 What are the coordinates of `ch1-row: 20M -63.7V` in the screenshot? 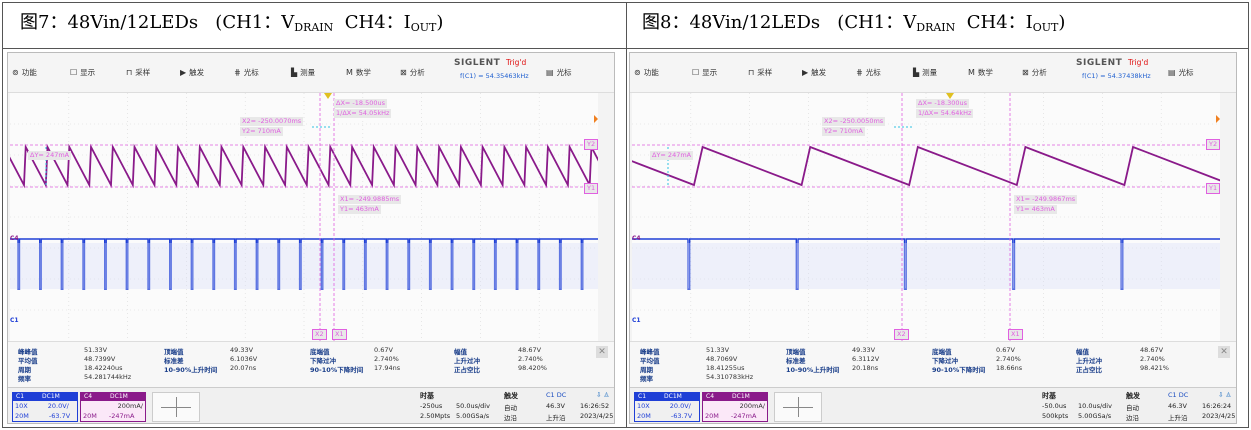 It's located at (45, 416).